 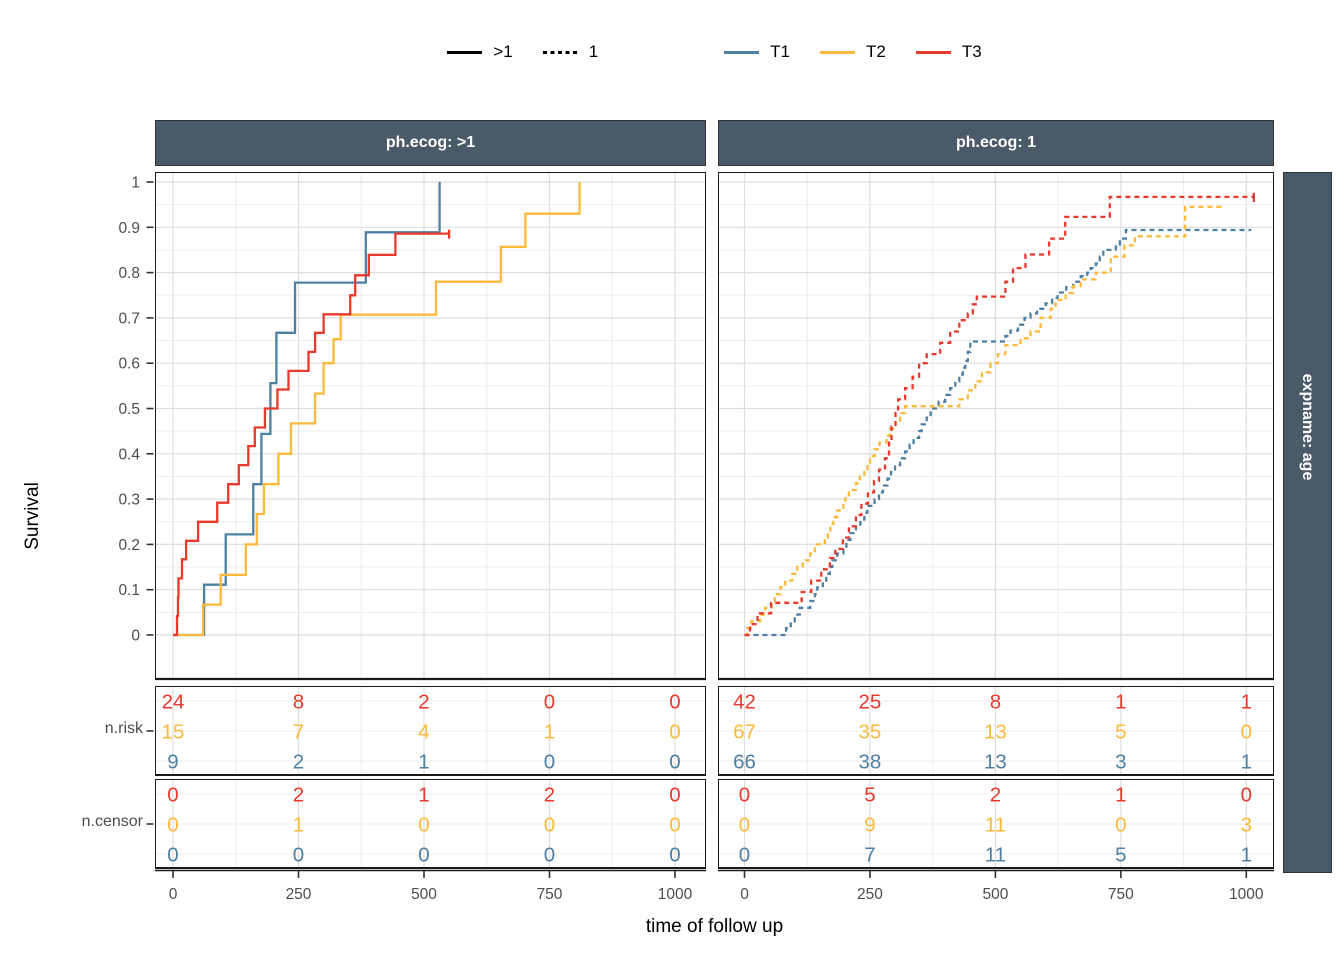 What do you see at coordinates (714, 926) in the screenshot?
I see `x-axis-title: time of follow up` at bounding box center [714, 926].